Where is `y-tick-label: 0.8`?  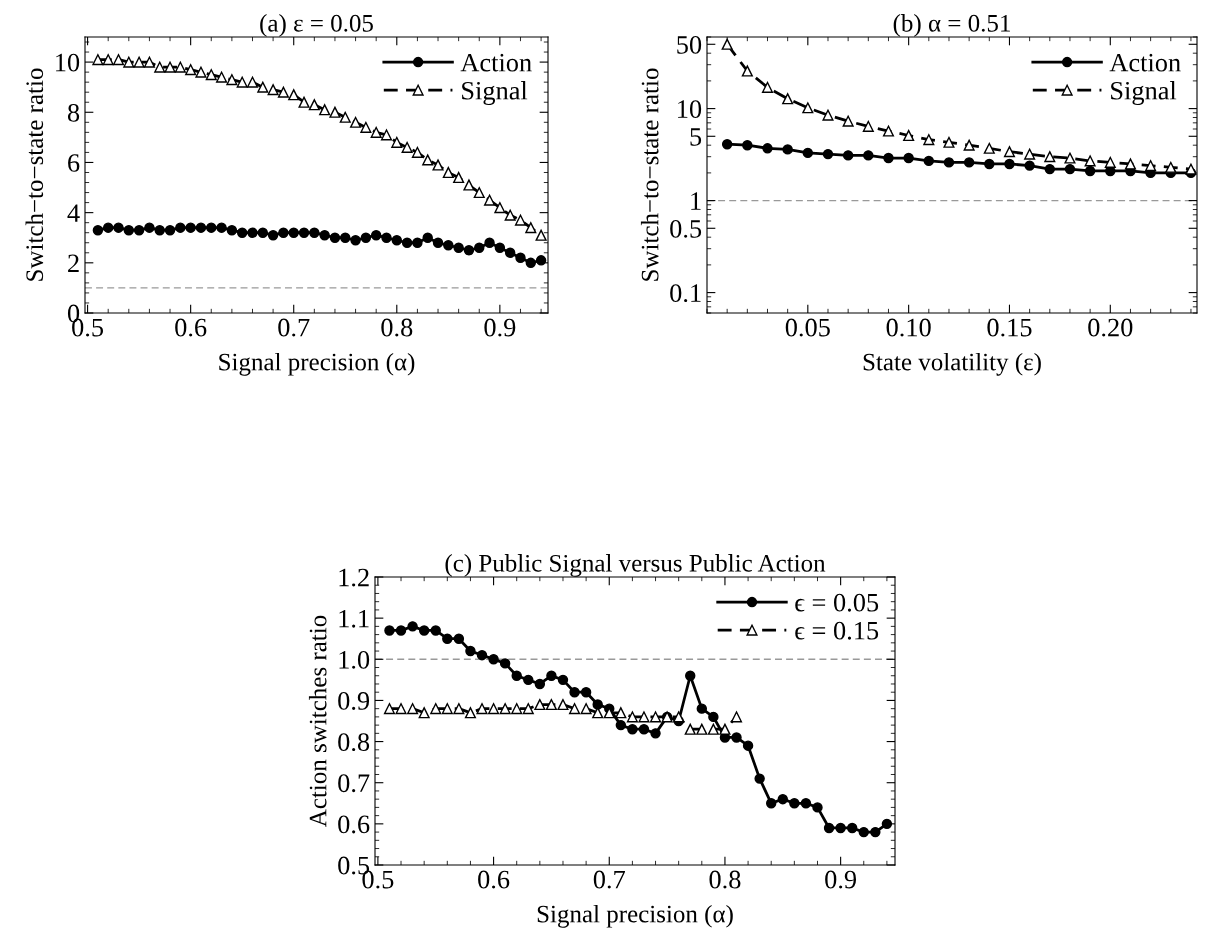 y-tick-label: 0.8 is located at coordinates (354, 742).